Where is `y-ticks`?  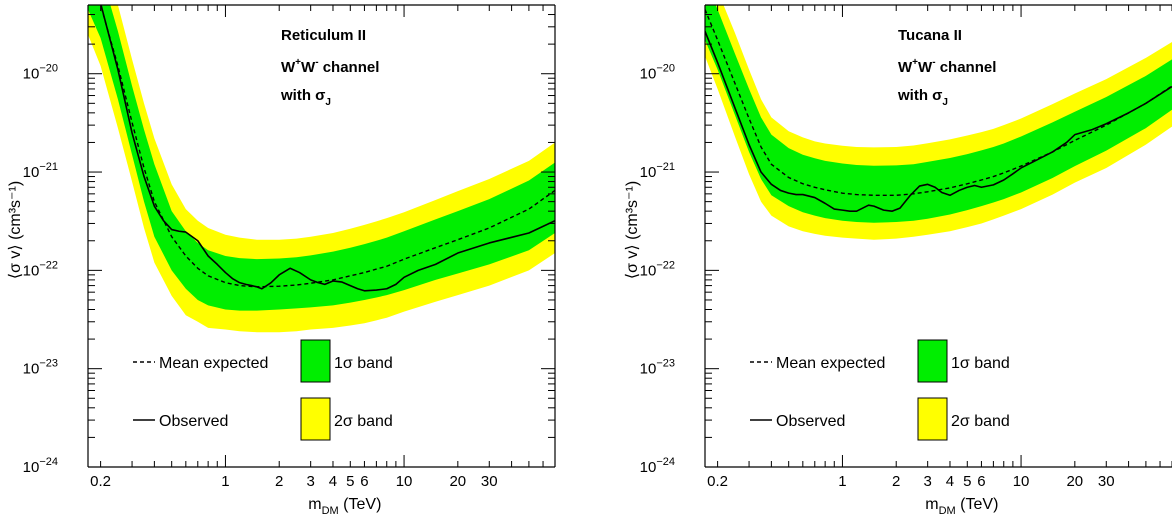
y-ticks is located at coordinates (712, 236).